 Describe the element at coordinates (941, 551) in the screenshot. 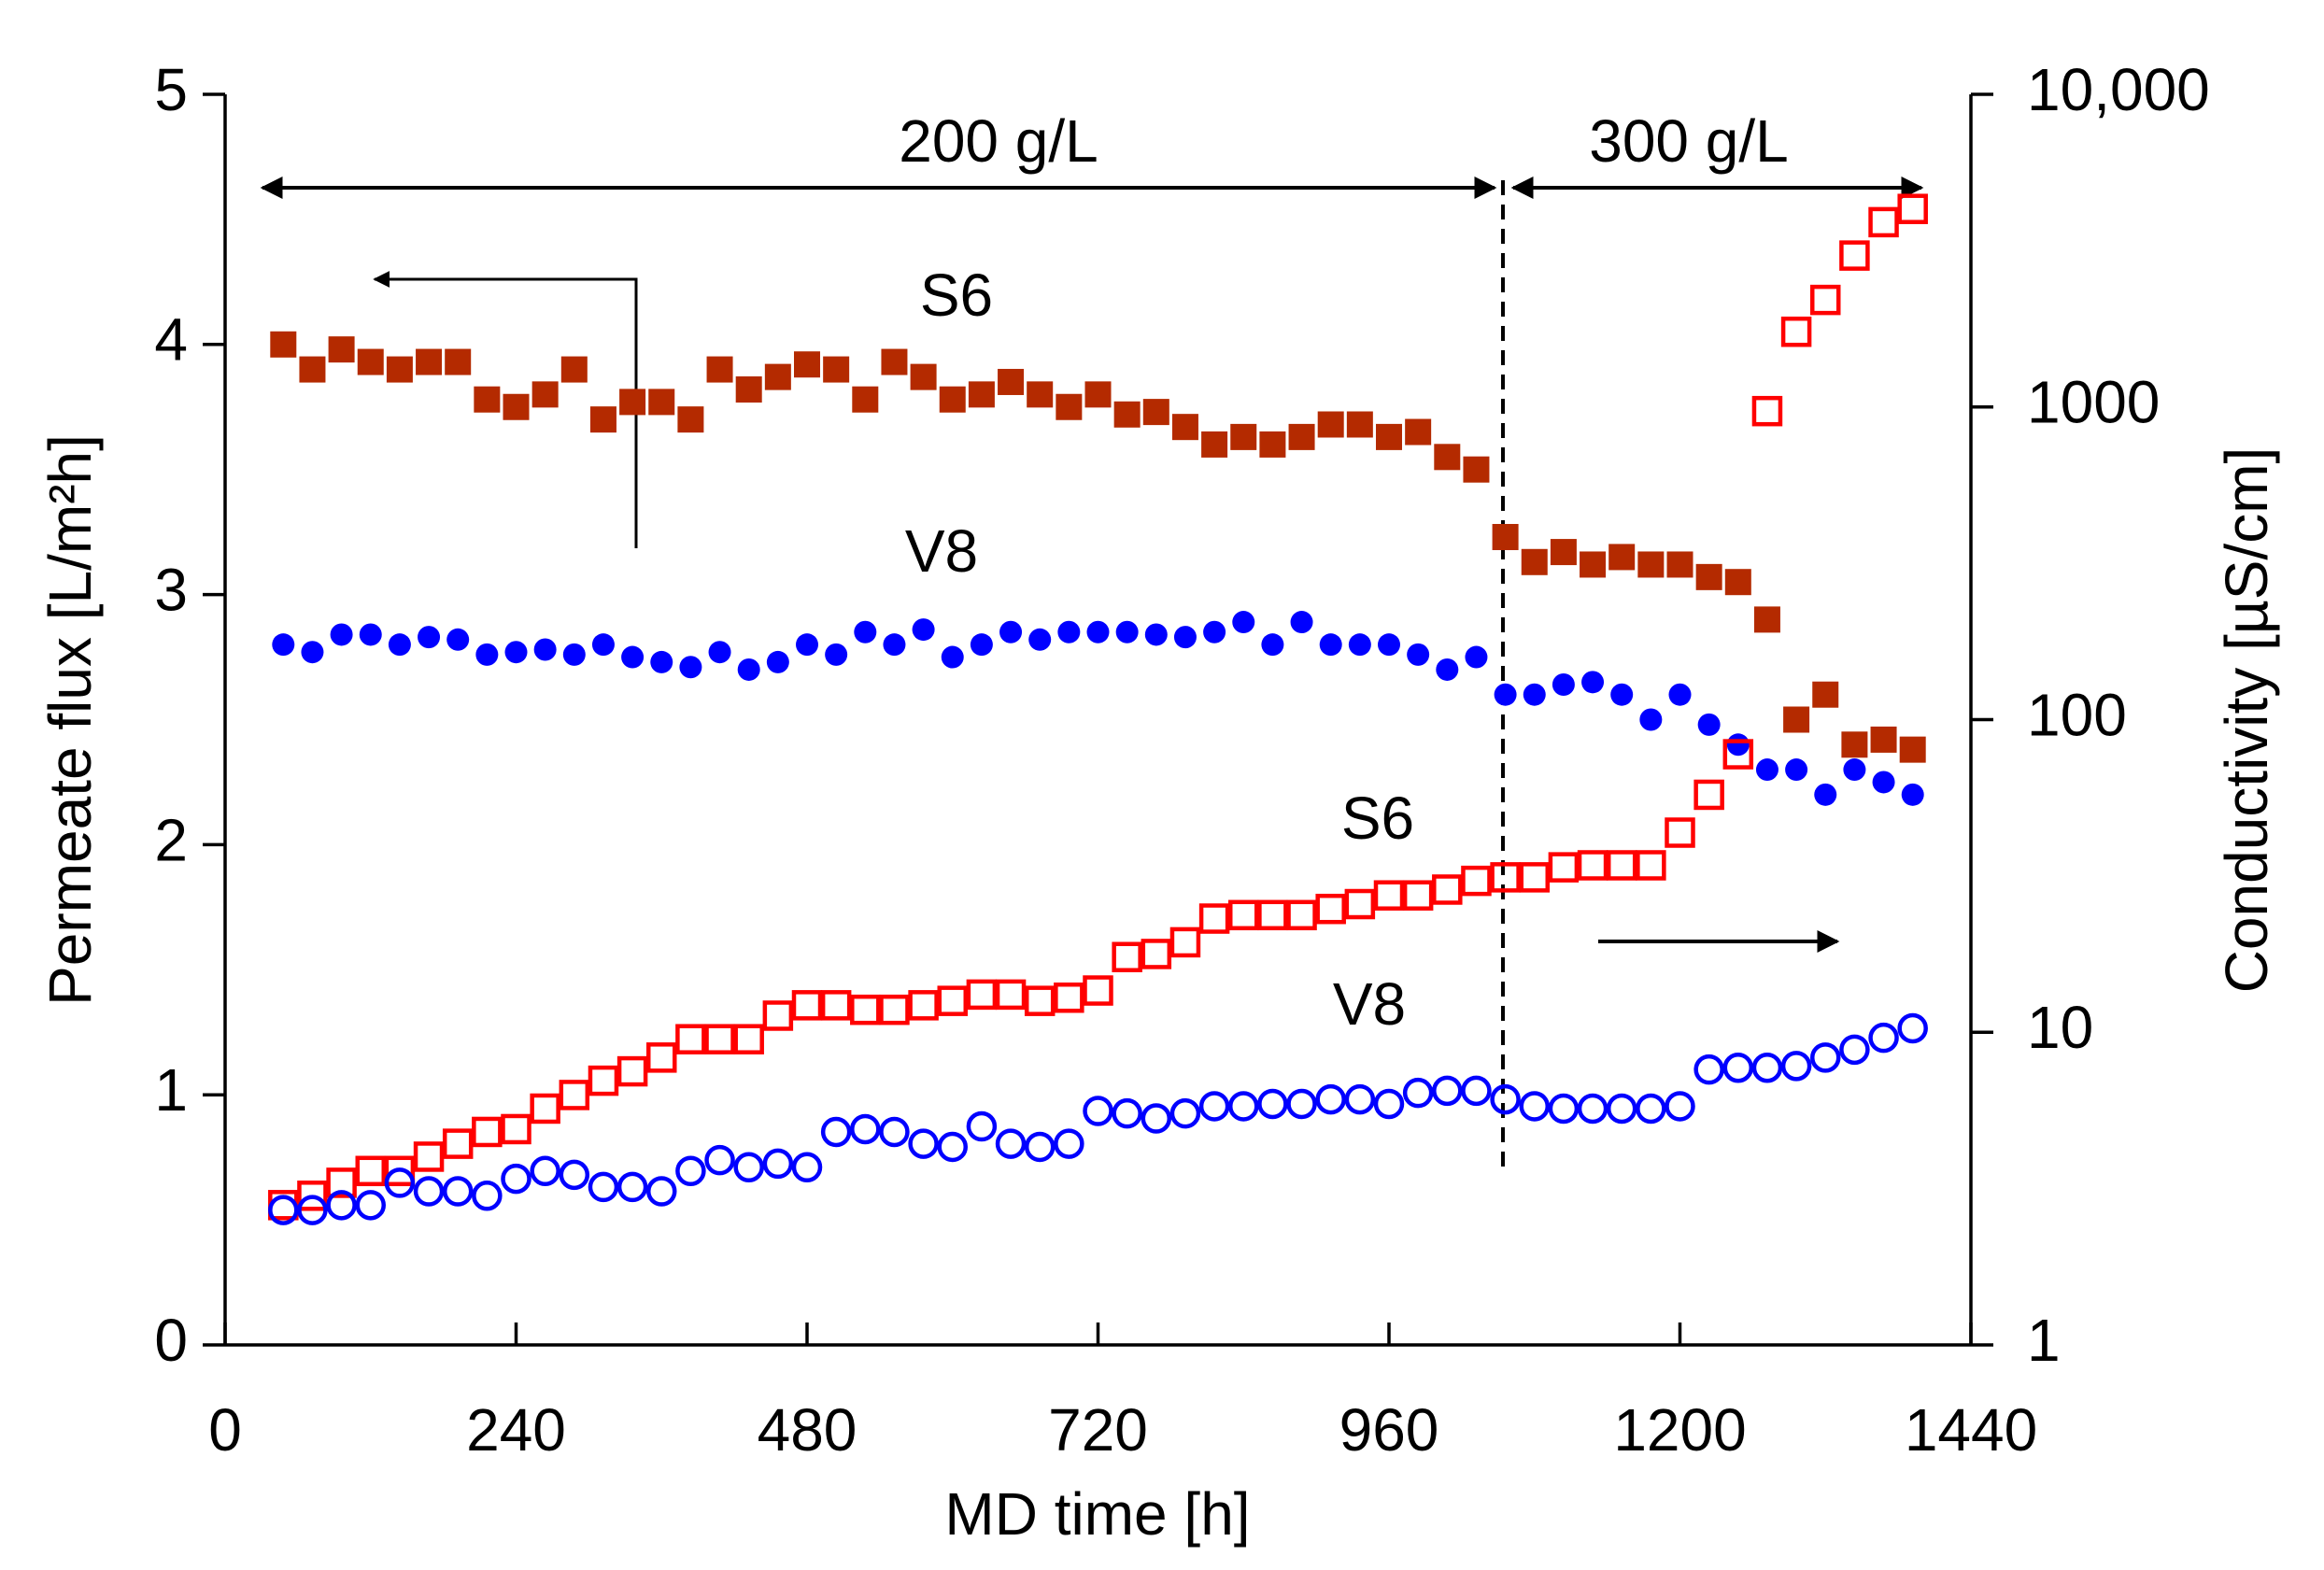

I see `annotation: V8` at that location.